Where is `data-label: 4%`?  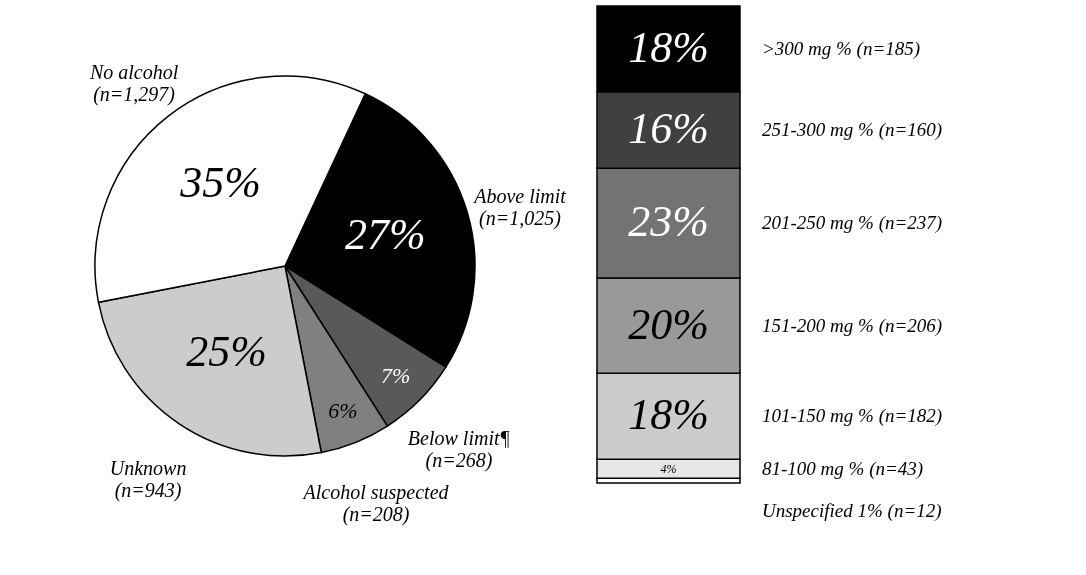
data-label: 4% is located at coordinates (668, 468).